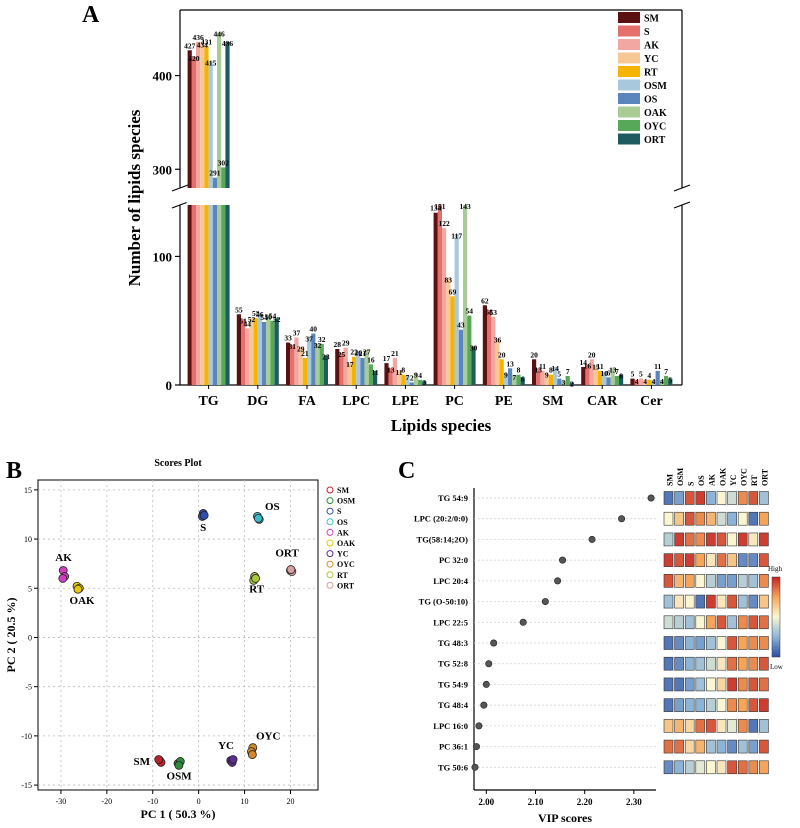 The image size is (800, 828). Describe the element at coordinates (207, 42) in the screenshot. I see `data-label: 431` at that location.